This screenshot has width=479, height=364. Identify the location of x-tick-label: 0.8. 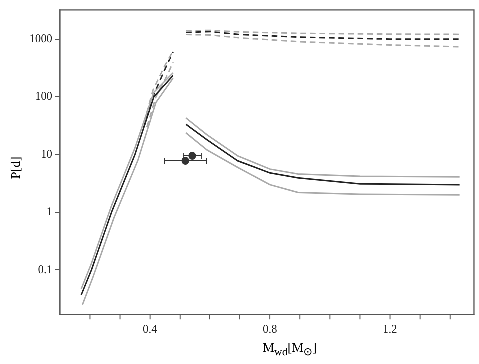
(270, 329).